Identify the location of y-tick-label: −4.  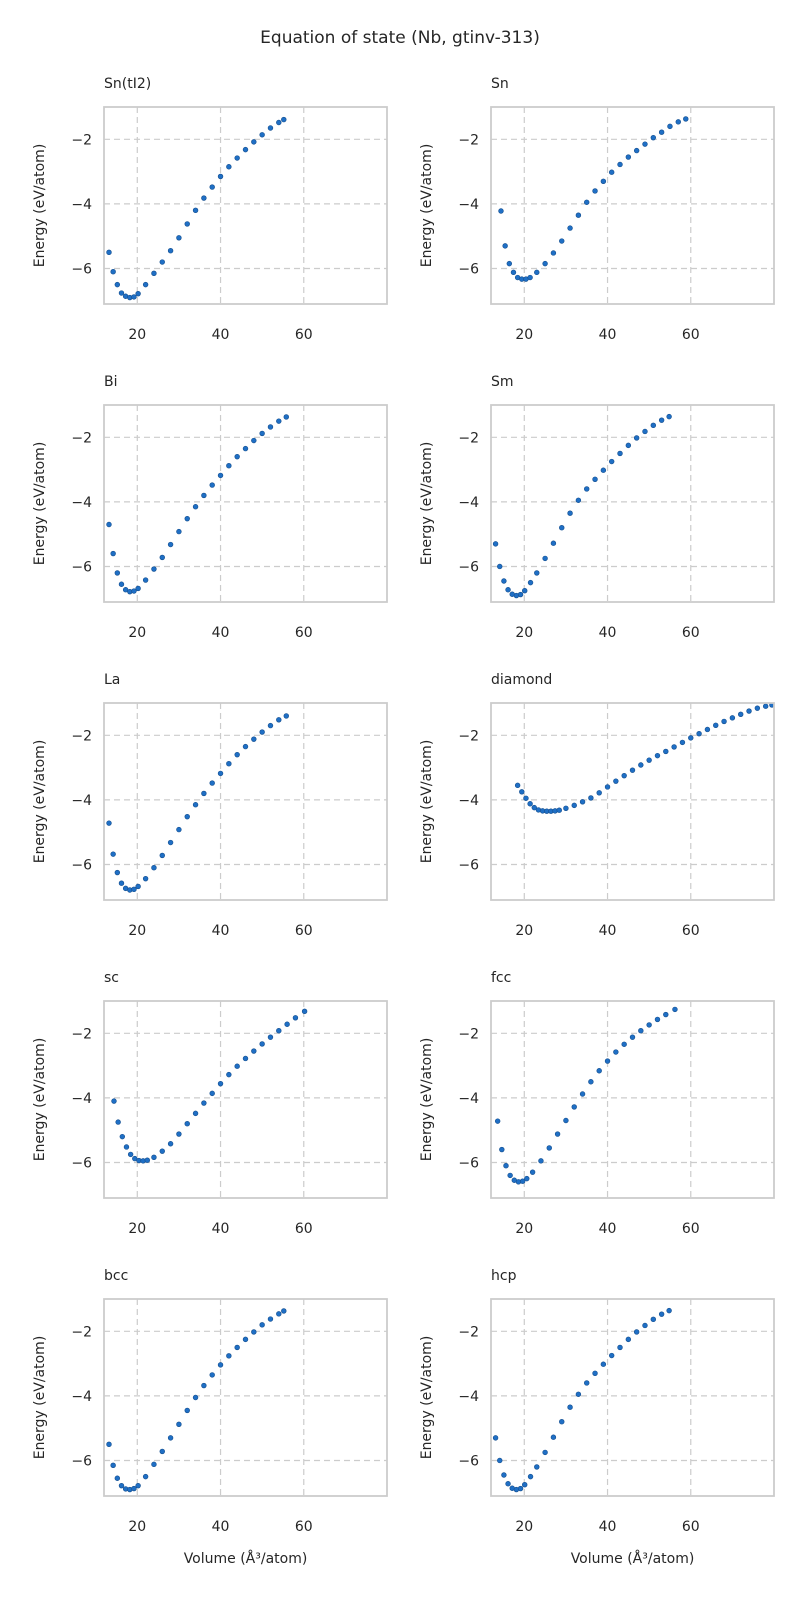
(81, 205).